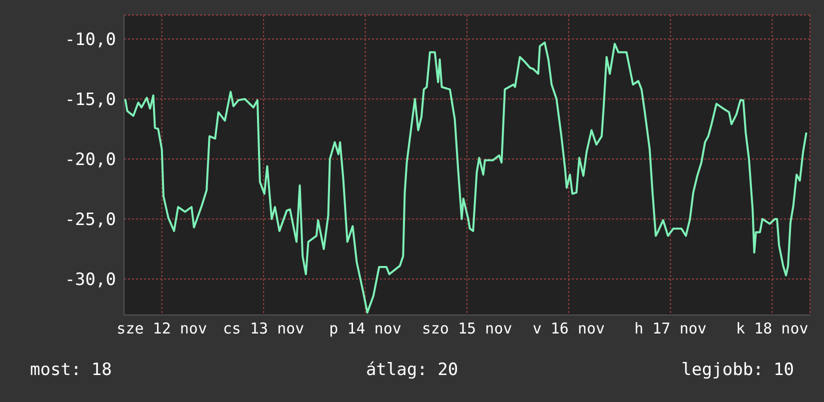 Image resolution: width=824 pixels, height=402 pixels. What do you see at coordinates (161, 329) in the screenshot?
I see `x-tick-label: sze 12 nov` at bounding box center [161, 329].